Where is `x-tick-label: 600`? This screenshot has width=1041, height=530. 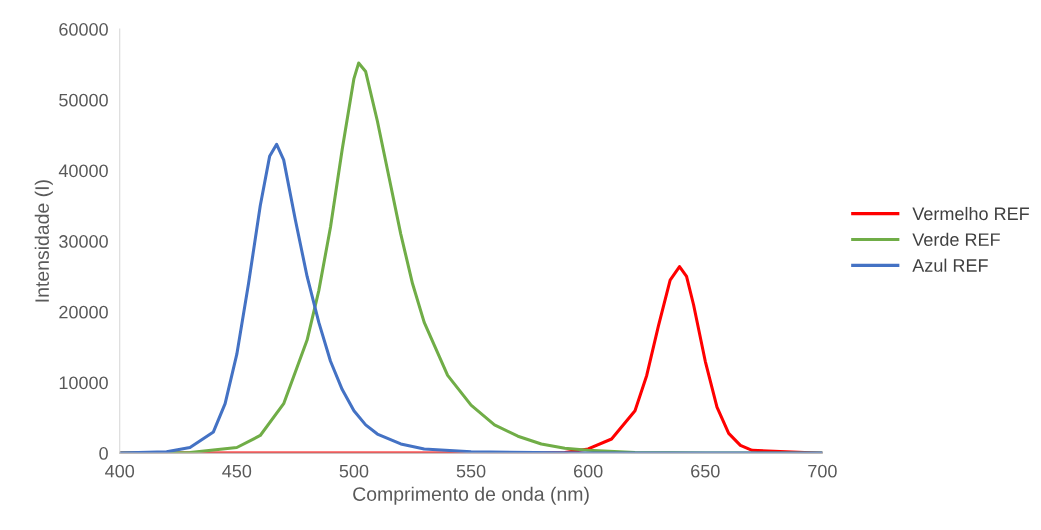 x-tick-label: 600 is located at coordinates (588, 471).